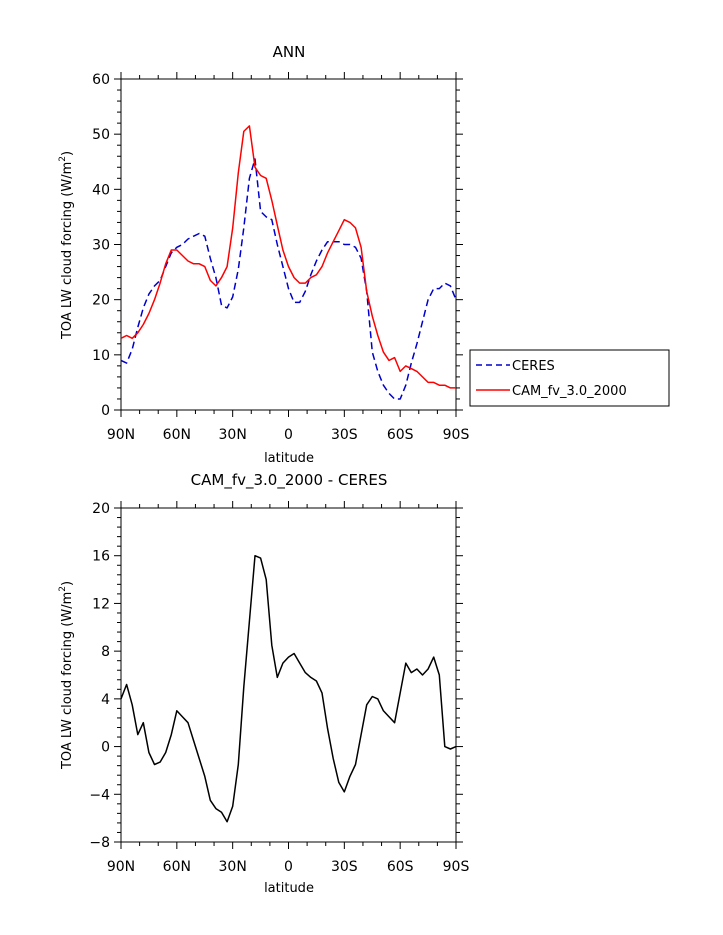  What do you see at coordinates (67, 583) in the screenshot?
I see `bottom-y-axis-label-end: )` at bounding box center [67, 583].